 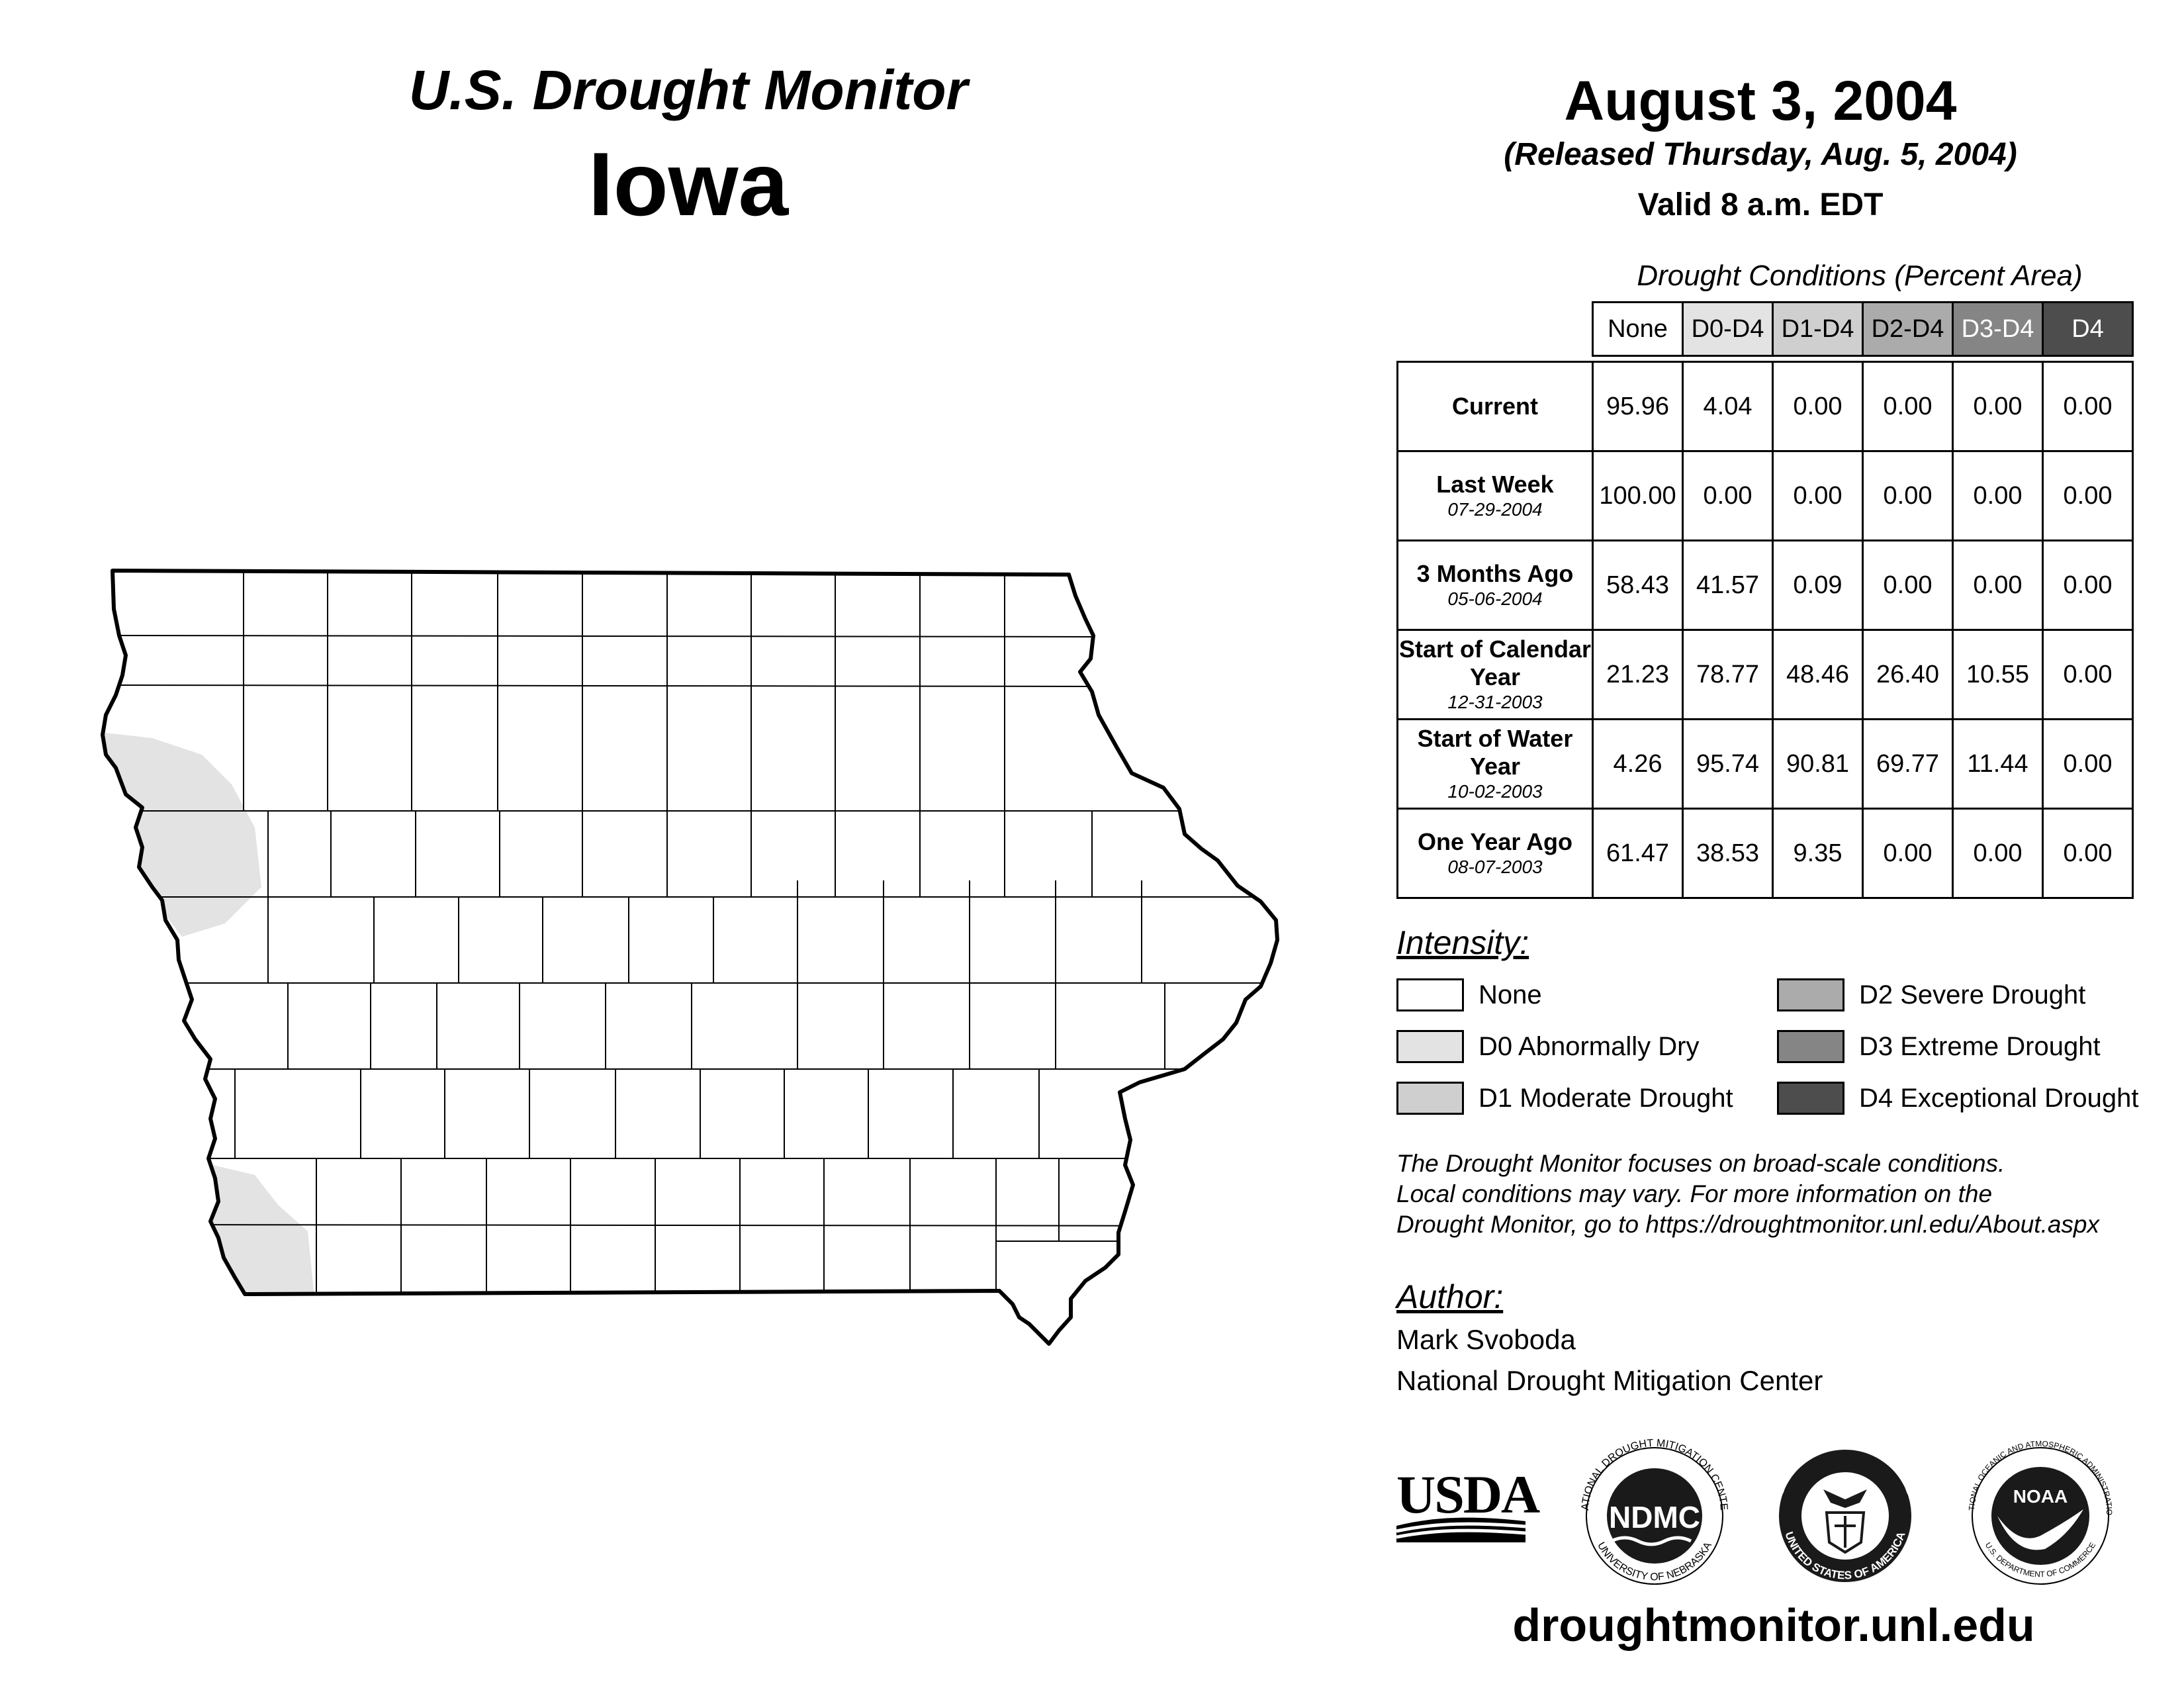 I want to click on author-name: Mark Svoboda, so click(x=1486, y=1339).